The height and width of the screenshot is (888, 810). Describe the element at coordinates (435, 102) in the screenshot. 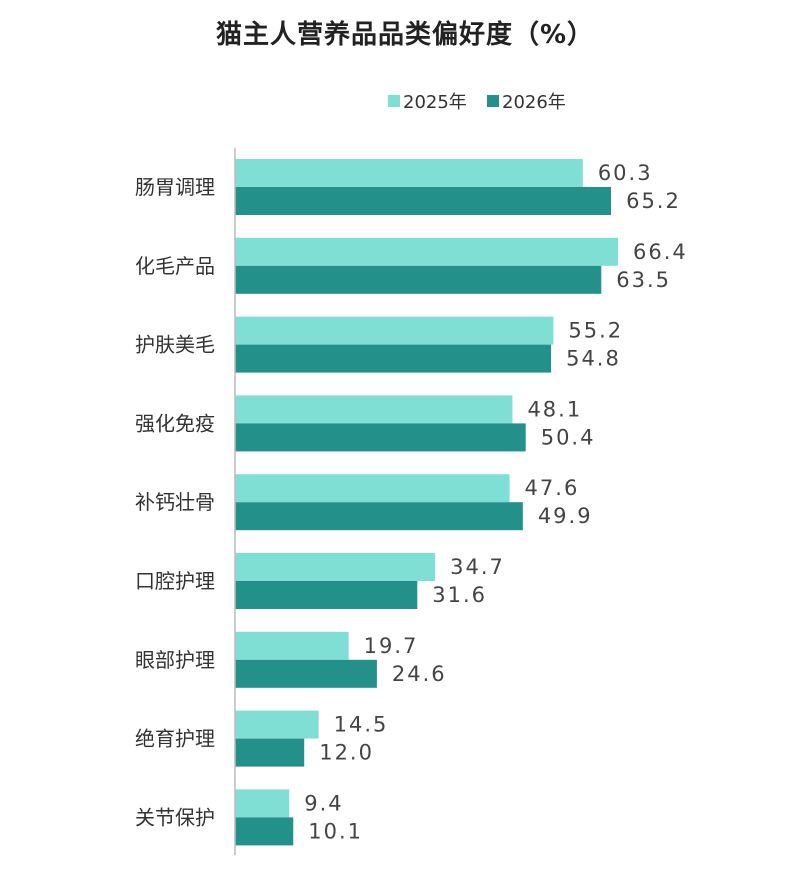

I see `legend-label-1: 2025年` at that location.